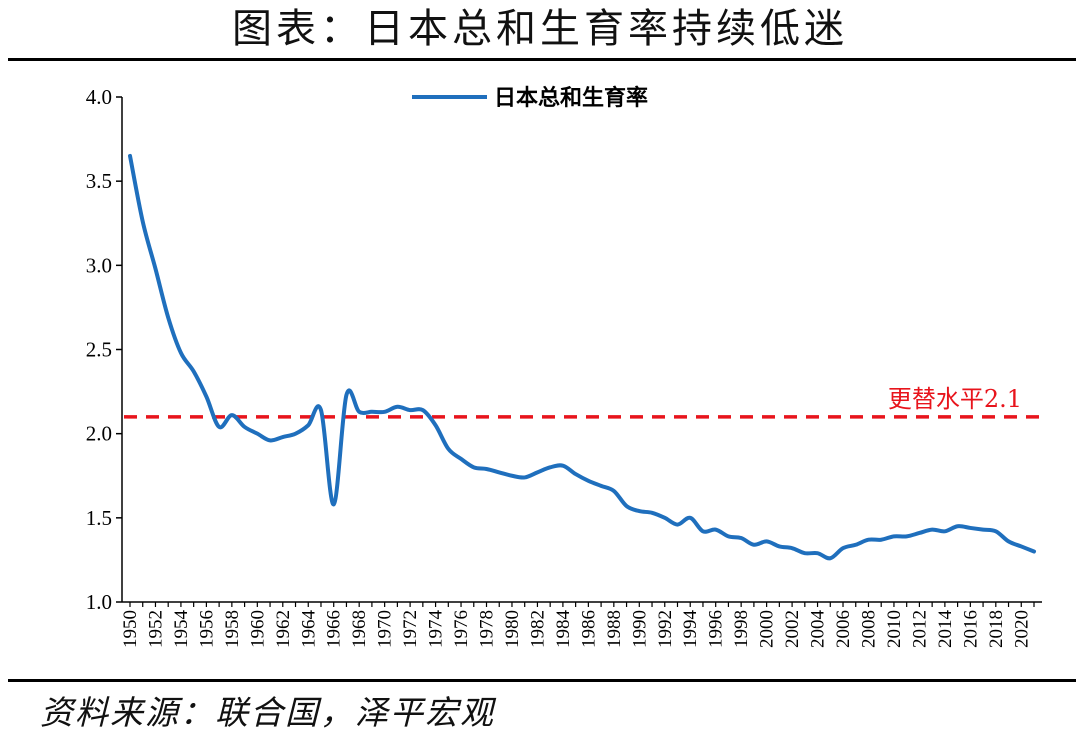  What do you see at coordinates (919, 629) in the screenshot?
I see `x-tick-label: 2012` at bounding box center [919, 629].